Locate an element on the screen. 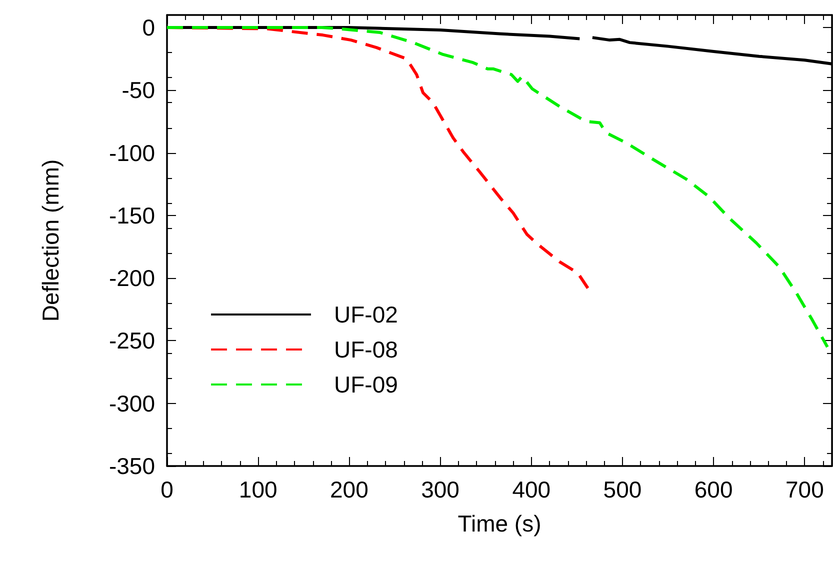 The width and height of the screenshot is (833, 561). x-tick-label: 600 is located at coordinates (713, 489).